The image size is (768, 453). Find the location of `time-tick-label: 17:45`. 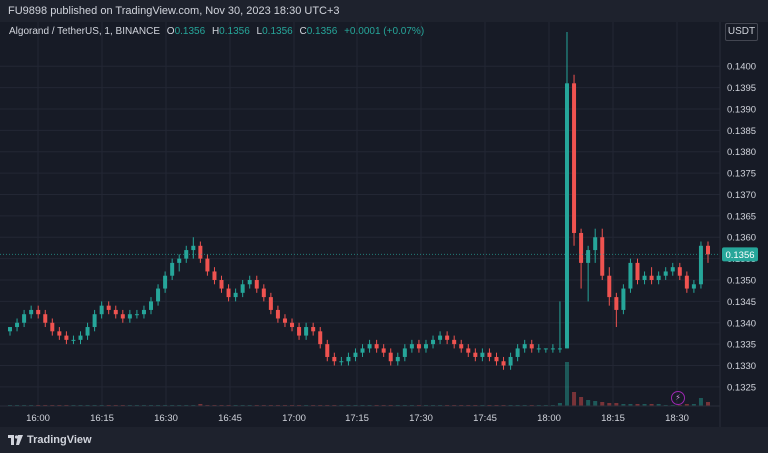

time-tick-label: 17:45 is located at coordinates (485, 418).